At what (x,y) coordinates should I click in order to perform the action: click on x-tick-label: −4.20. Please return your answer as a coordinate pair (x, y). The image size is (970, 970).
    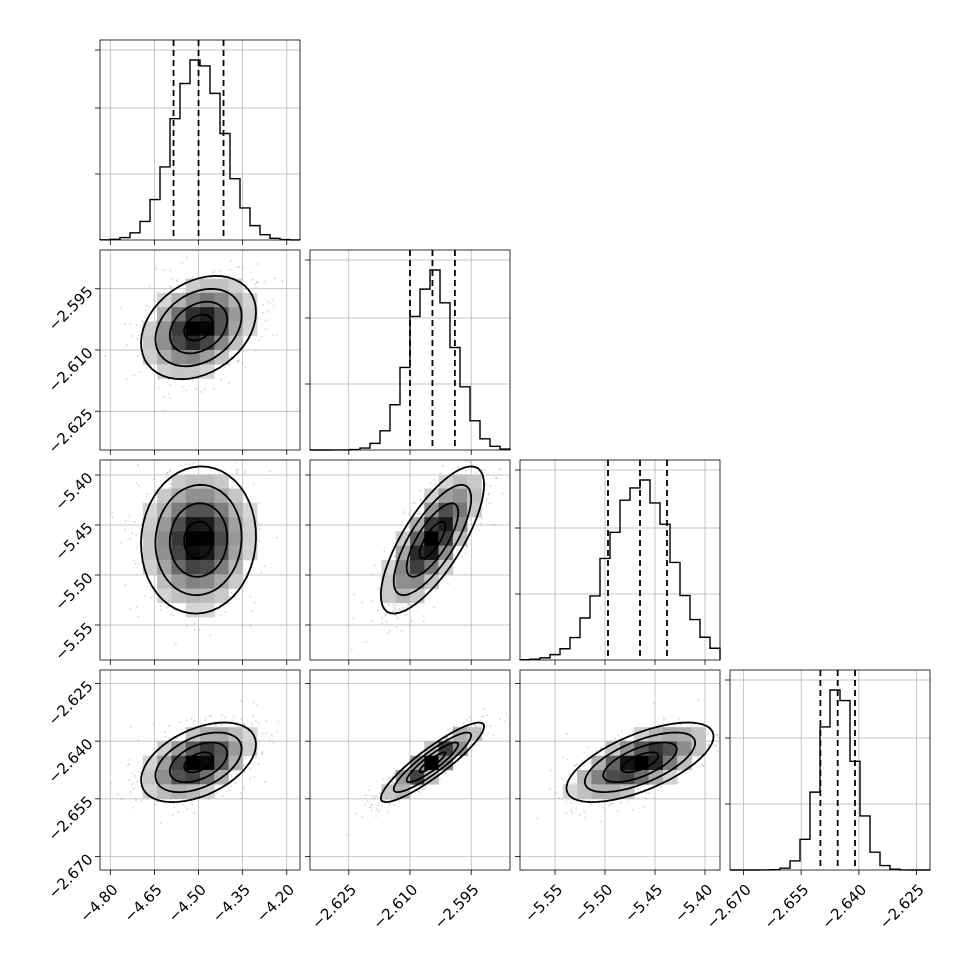
    Looking at the image, I should click on (275, 903).